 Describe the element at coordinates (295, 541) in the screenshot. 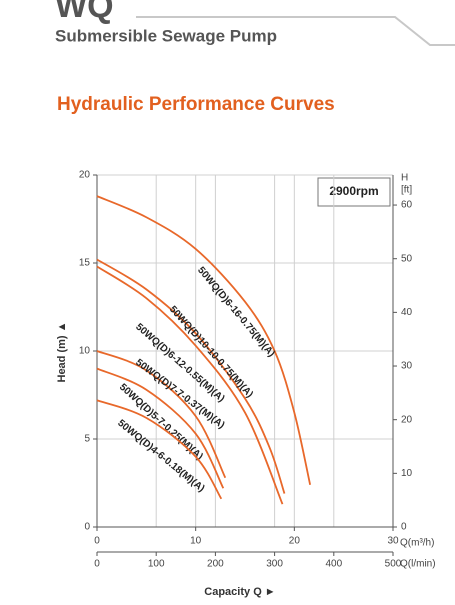

I see `x-tick-label: 20` at that location.